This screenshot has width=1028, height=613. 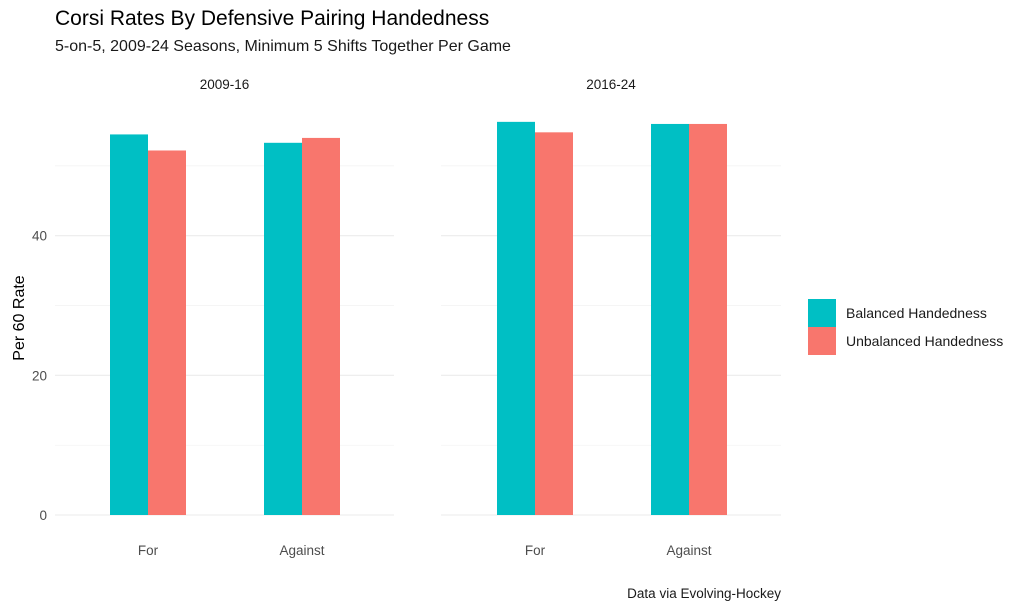 What do you see at coordinates (611, 84) in the screenshot?
I see `panel-label: 2016-24` at bounding box center [611, 84].